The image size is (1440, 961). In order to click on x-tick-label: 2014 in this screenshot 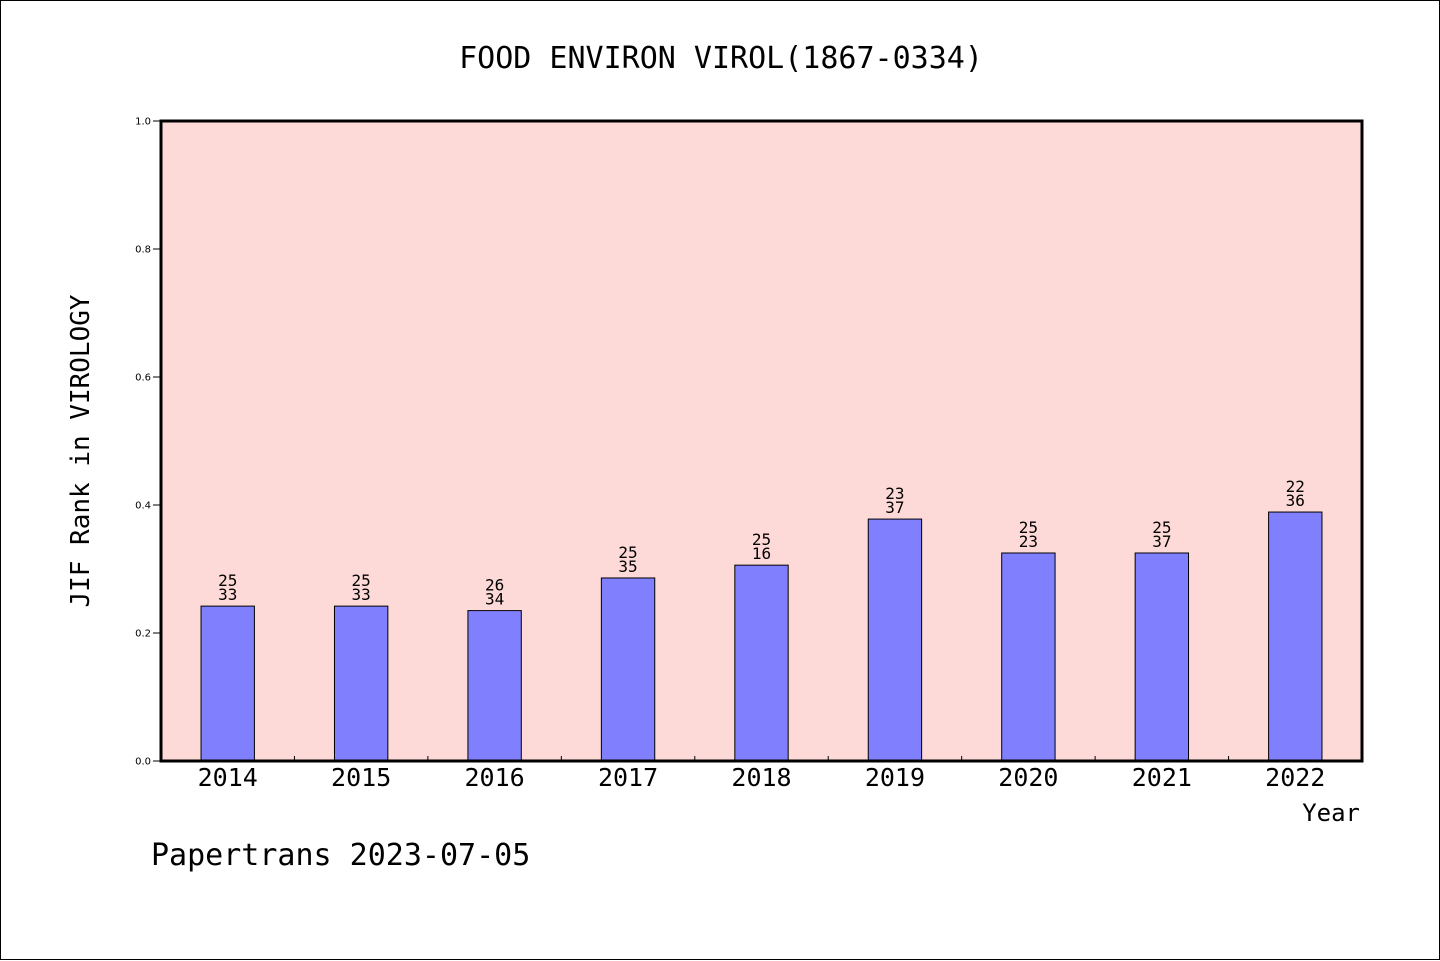, I will do `click(228, 777)`.